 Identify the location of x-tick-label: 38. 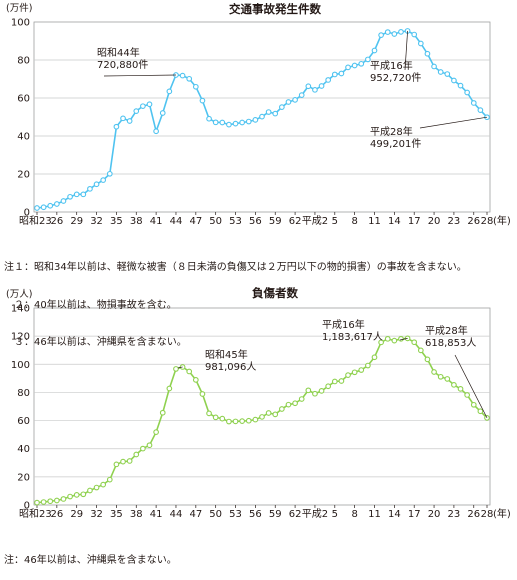
(136, 221).